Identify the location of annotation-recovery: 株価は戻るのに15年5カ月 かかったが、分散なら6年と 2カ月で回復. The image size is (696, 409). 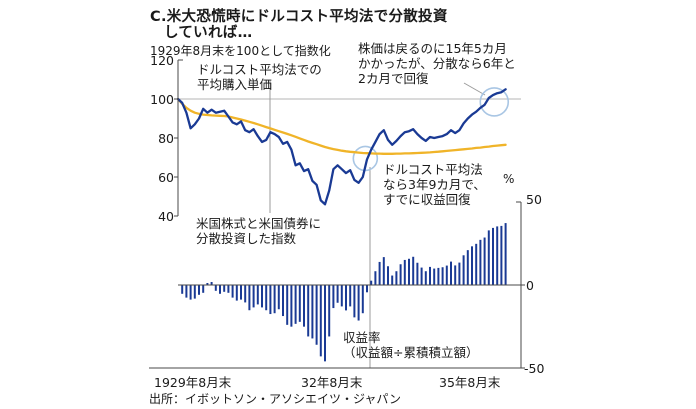
(437, 63).